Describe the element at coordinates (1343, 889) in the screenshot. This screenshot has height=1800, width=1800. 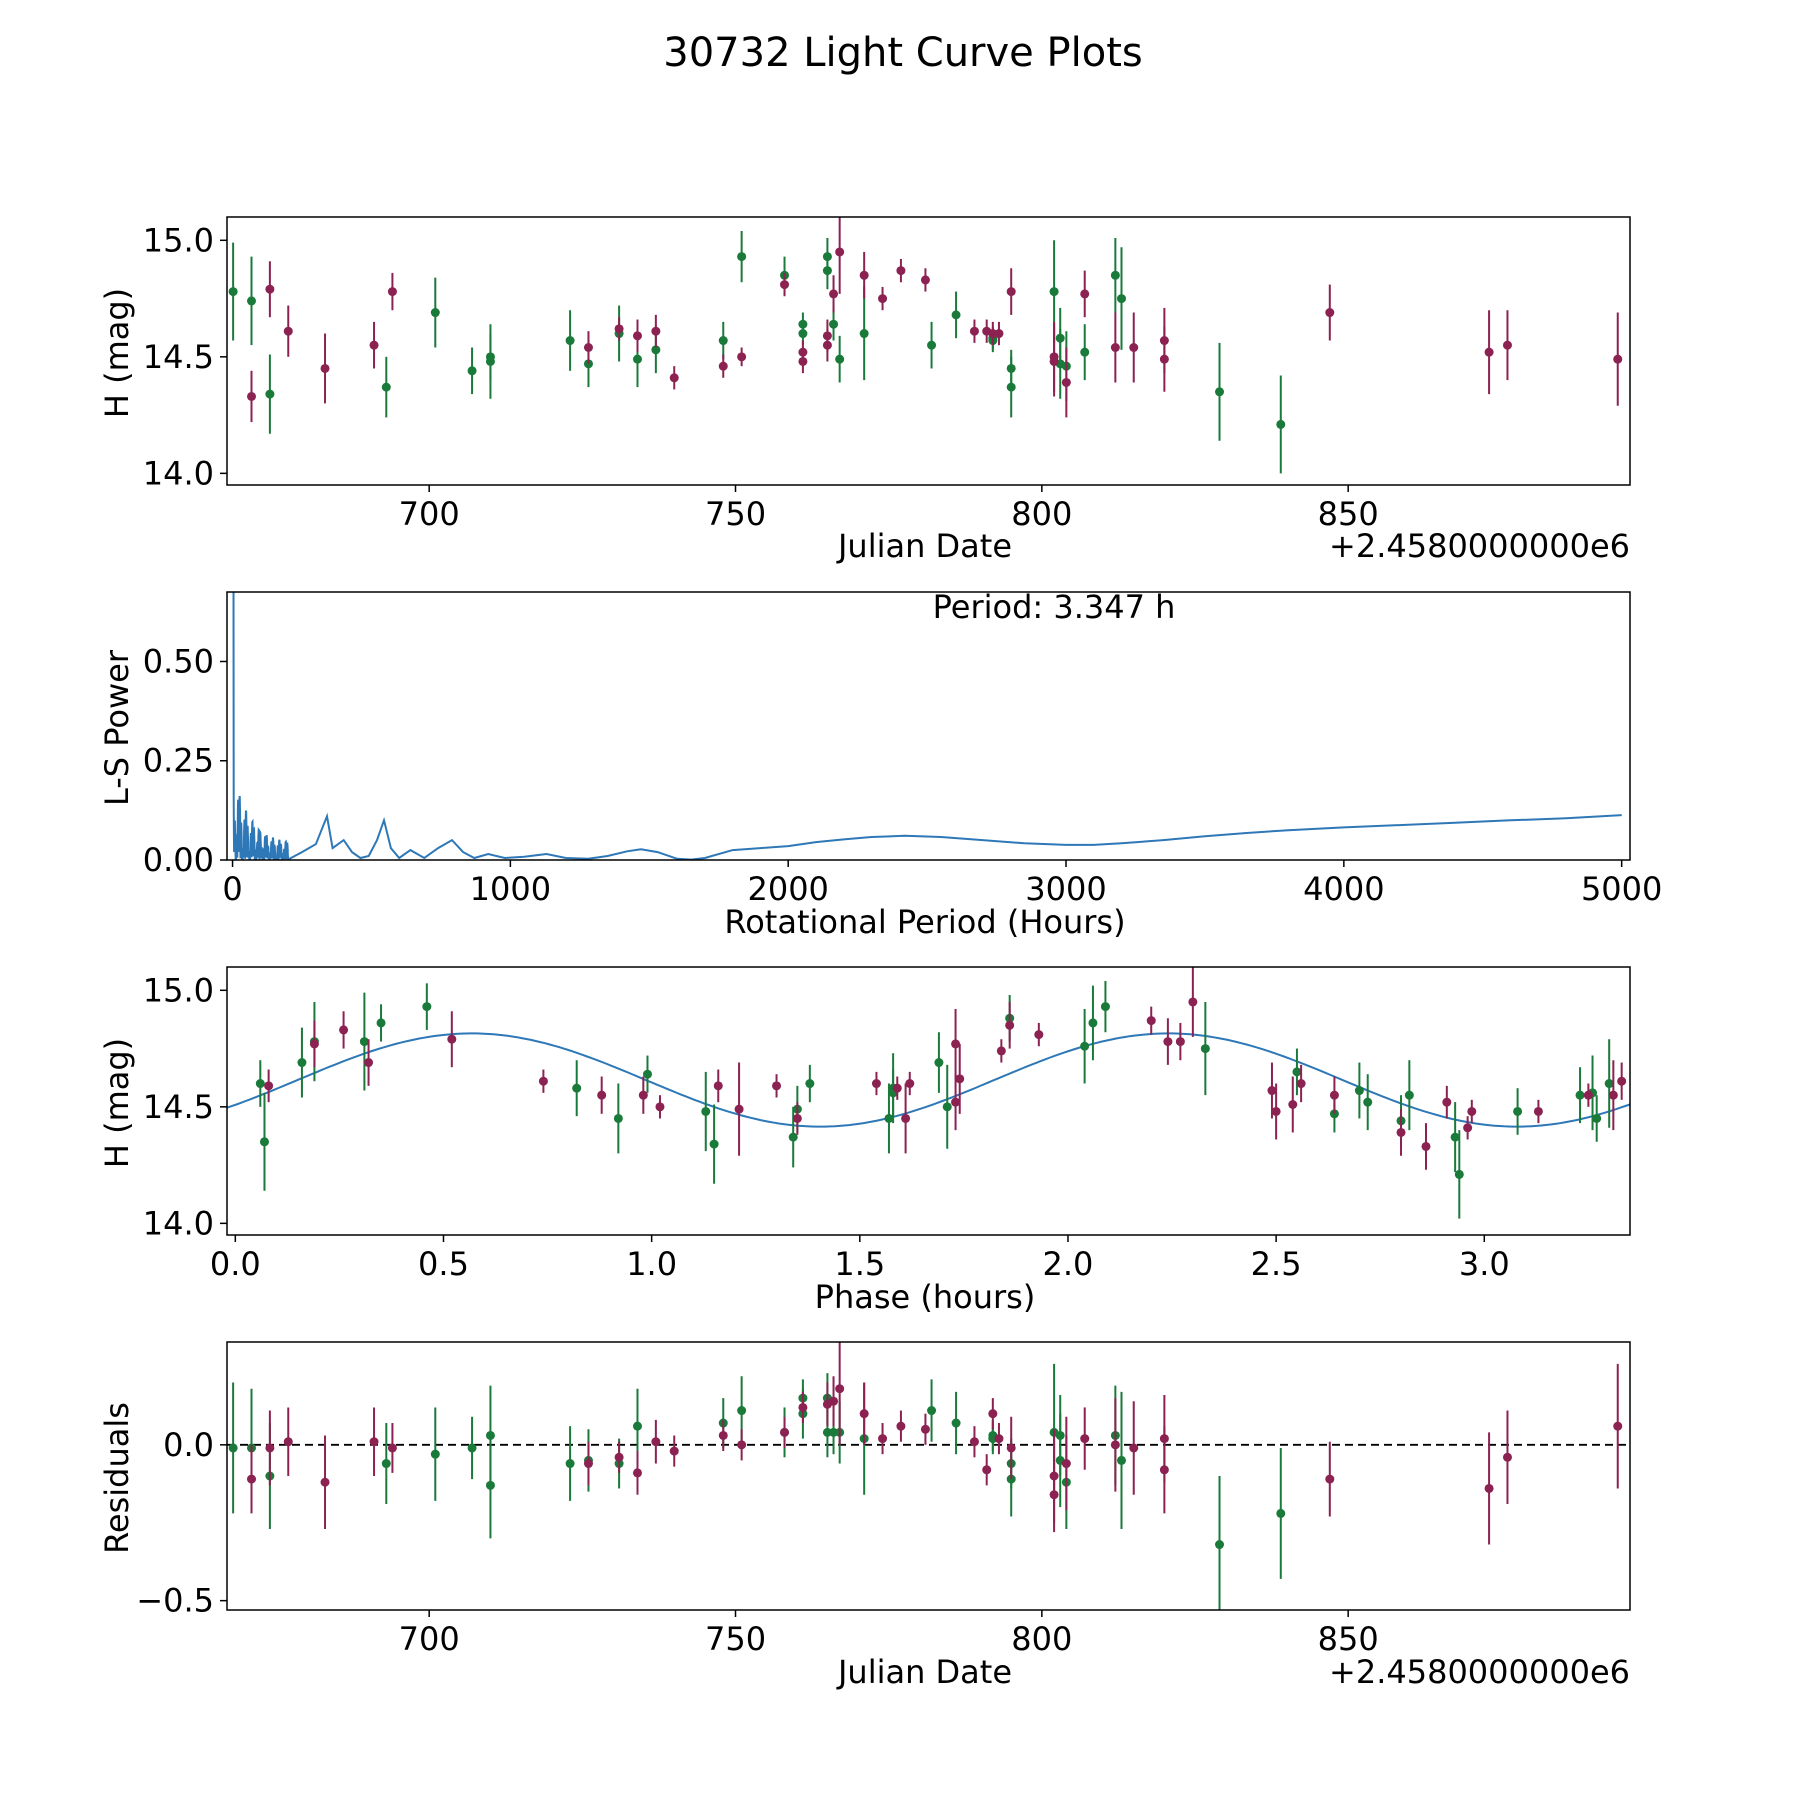
I see `x-tick-label: 4000` at that location.